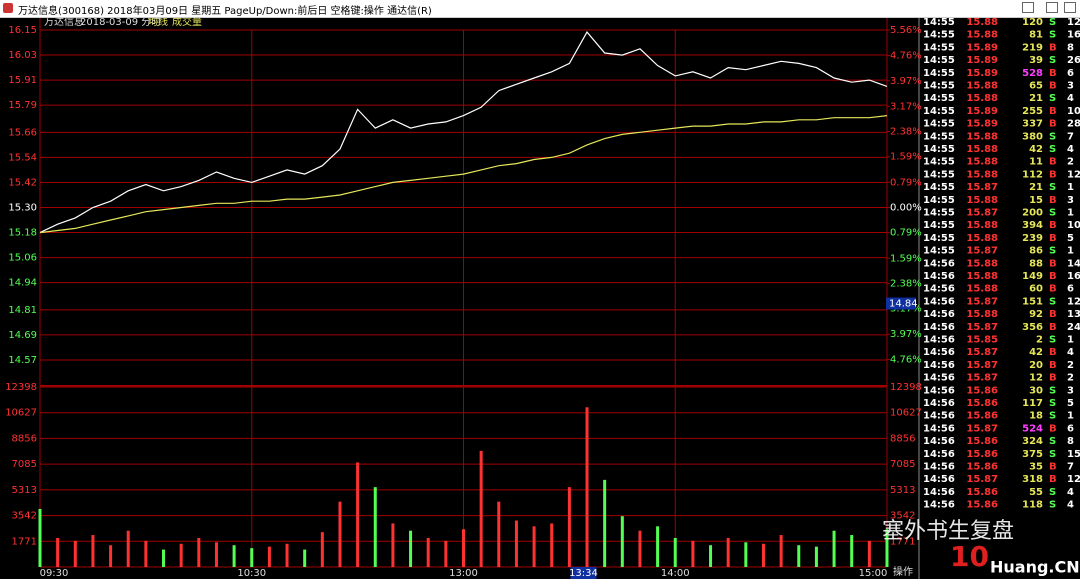  I want to click on trade-count: 15, so click(1073, 454).